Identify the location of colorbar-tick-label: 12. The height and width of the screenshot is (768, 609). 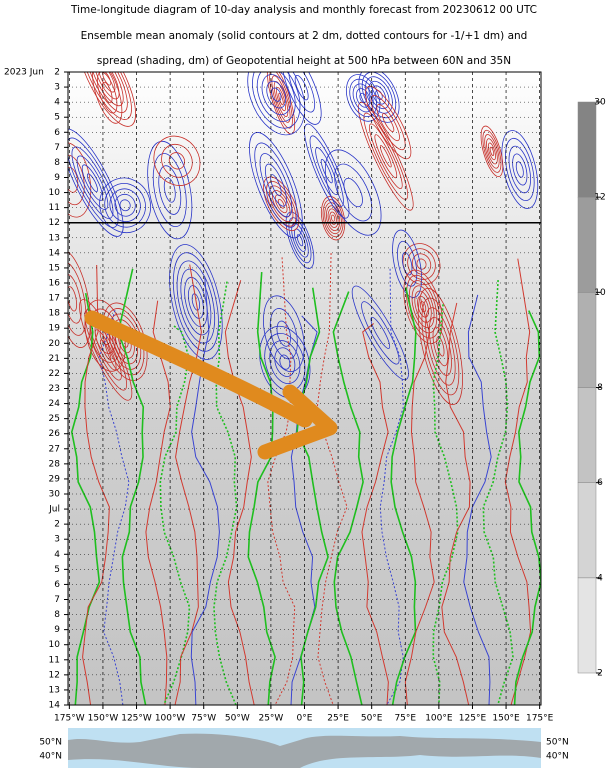
(599, 198).